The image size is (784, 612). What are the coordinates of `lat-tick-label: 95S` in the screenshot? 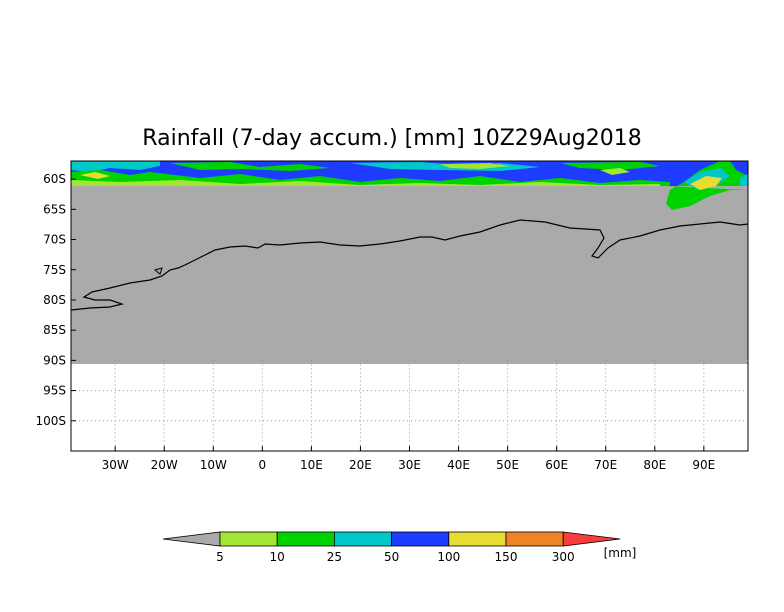 It's located at (54, 391).